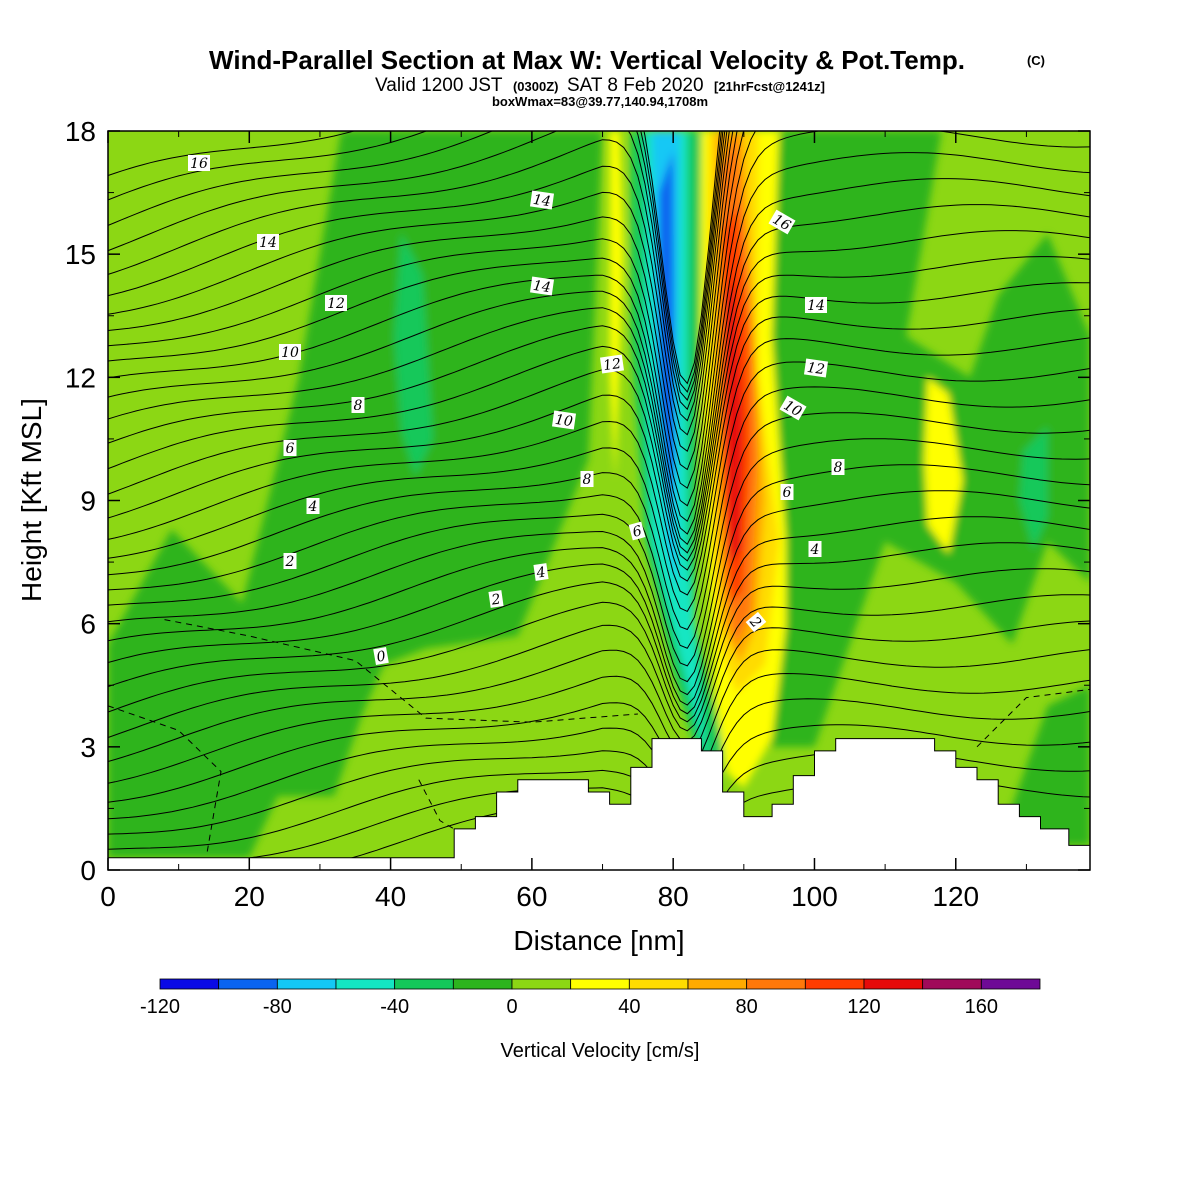  I want to click on field-weak-sinking-right, so click(916, 439).